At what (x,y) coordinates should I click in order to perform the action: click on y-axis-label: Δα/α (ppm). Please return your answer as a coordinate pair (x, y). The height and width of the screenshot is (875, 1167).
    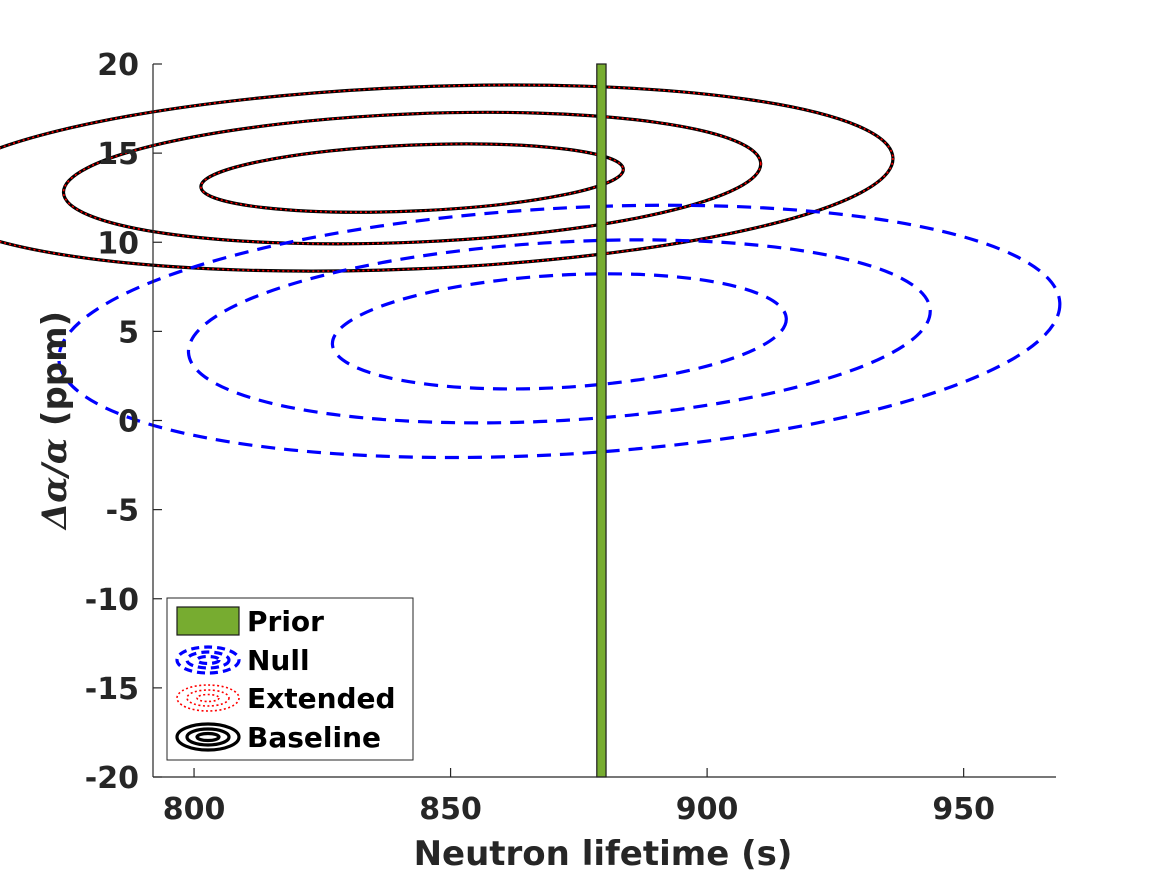
    Looking at the image, I should click on (55, 421).